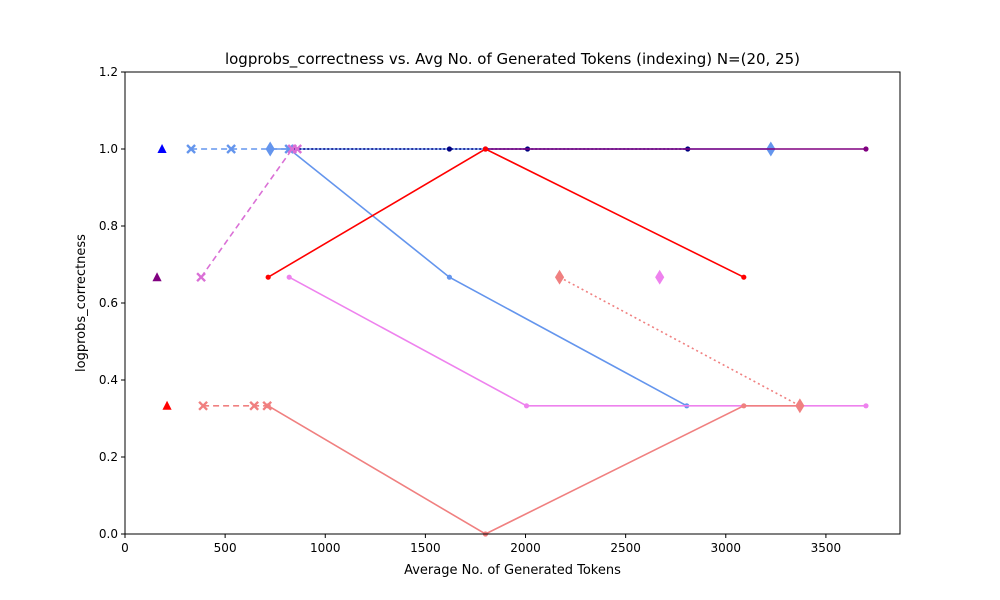  I want to click on y-tick-label: 0.0, so click(108, 534).